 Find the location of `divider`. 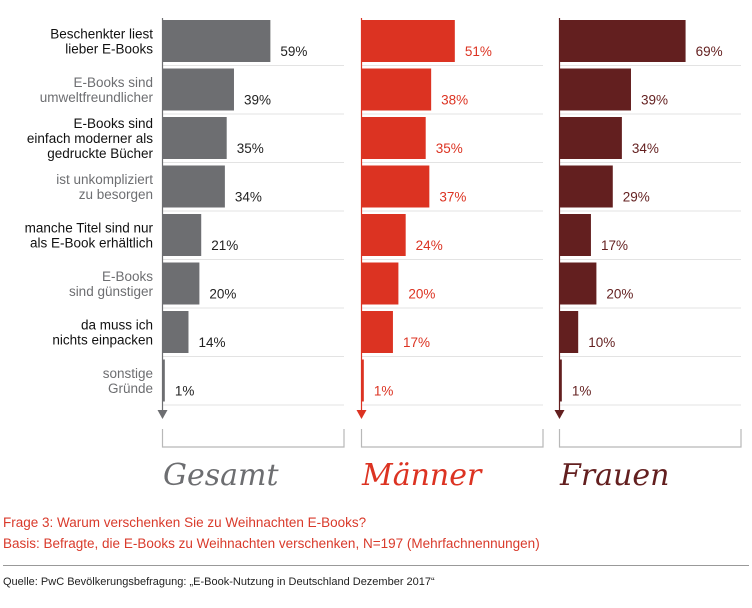

divider is located at coordinates (376, 565).